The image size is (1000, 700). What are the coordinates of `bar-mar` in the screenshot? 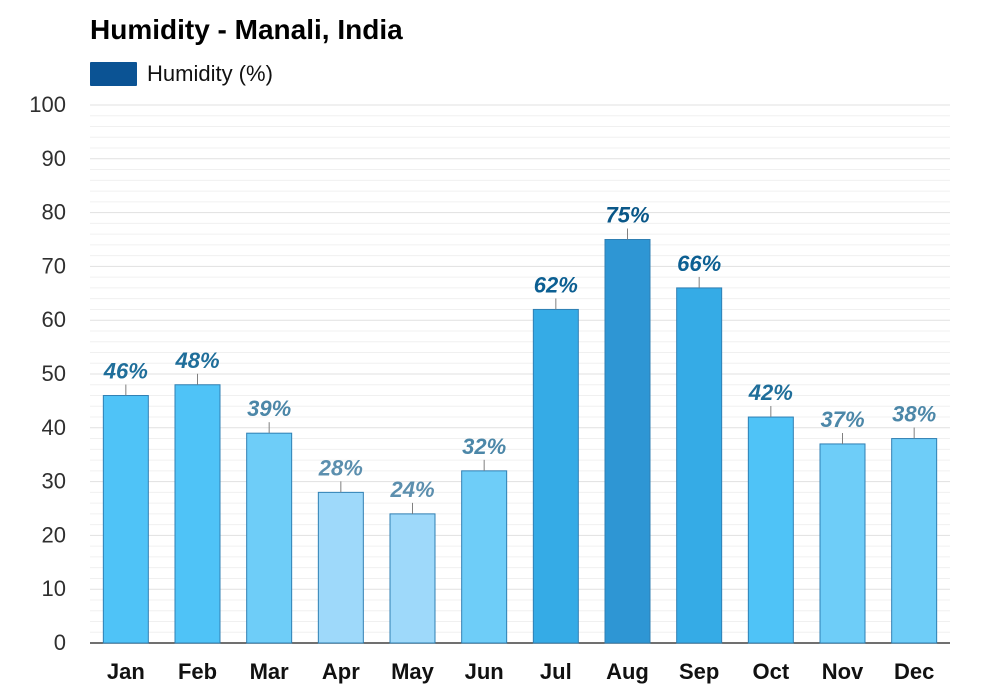 It's located at (269, 538).